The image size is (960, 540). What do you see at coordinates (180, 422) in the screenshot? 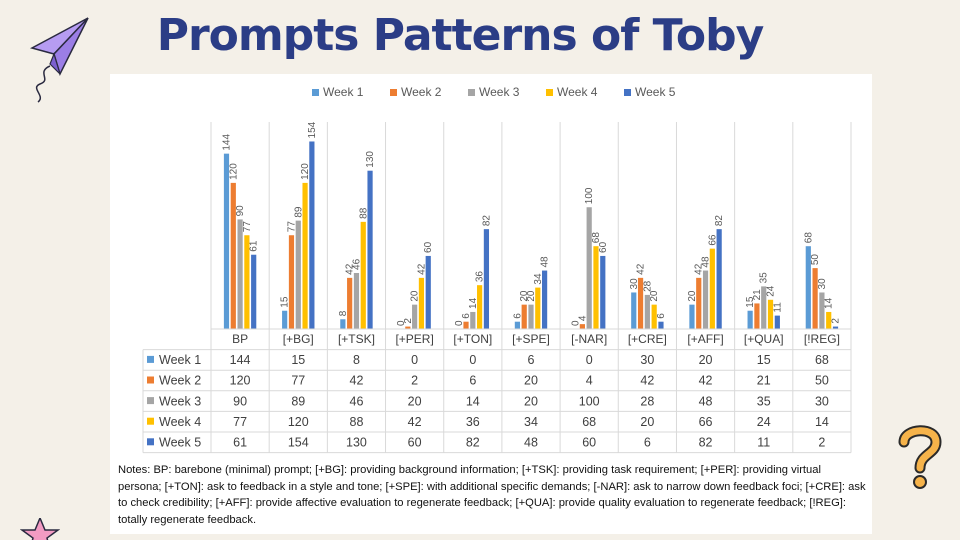
I see `table-row-label: Week 4` at bounding box center [180, 422].